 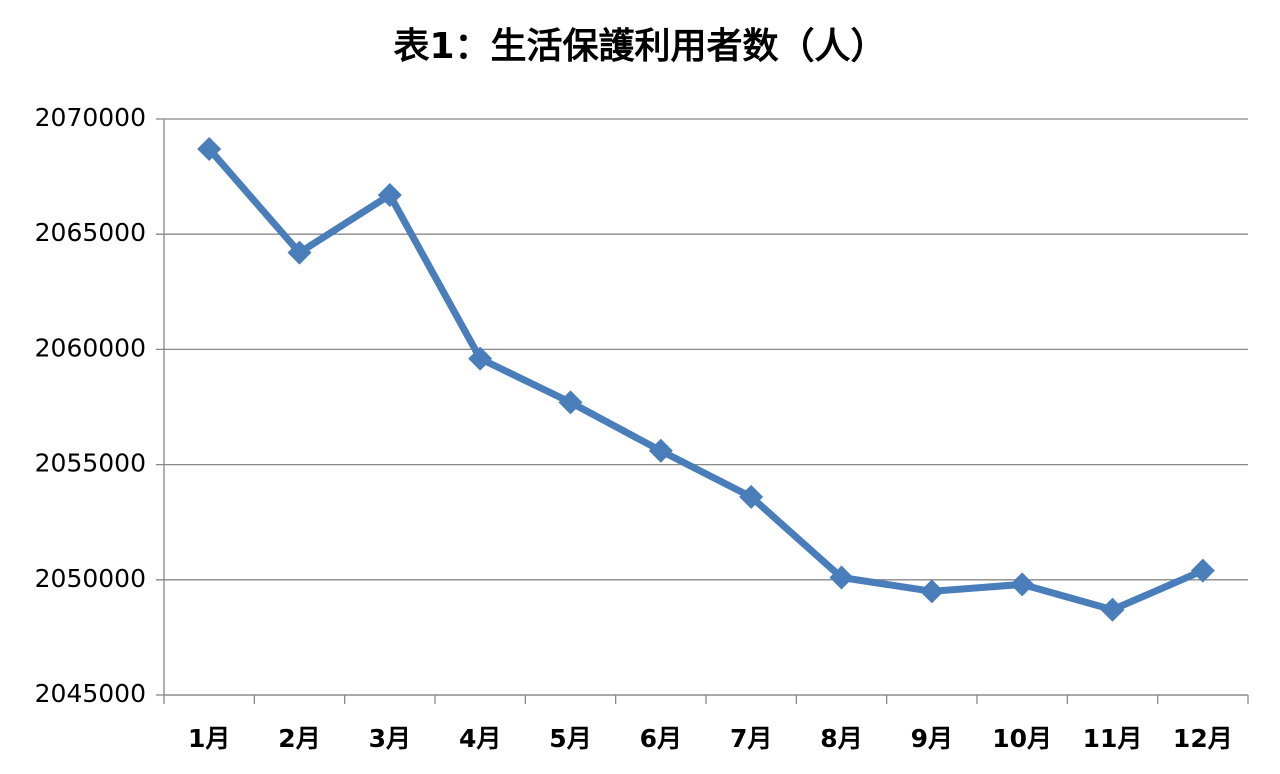 What do you see at coordinates (90, 232) in the screenshot?
I see `y-tick-label: 2065000` at bounding box center [90, 232].